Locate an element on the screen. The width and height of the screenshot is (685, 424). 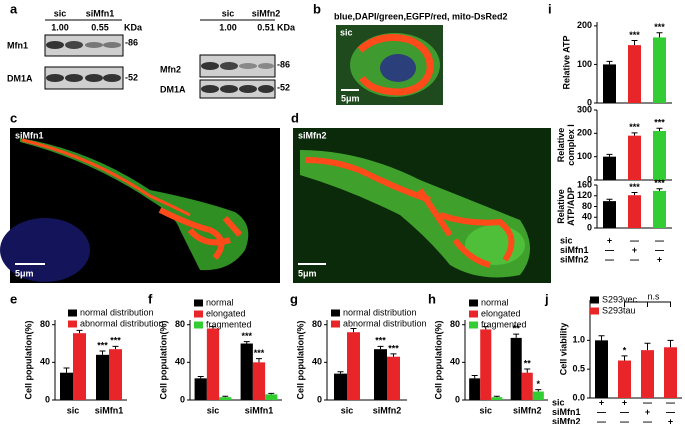
blot-ratio: 0.51 is located at coordinates (266, 27).